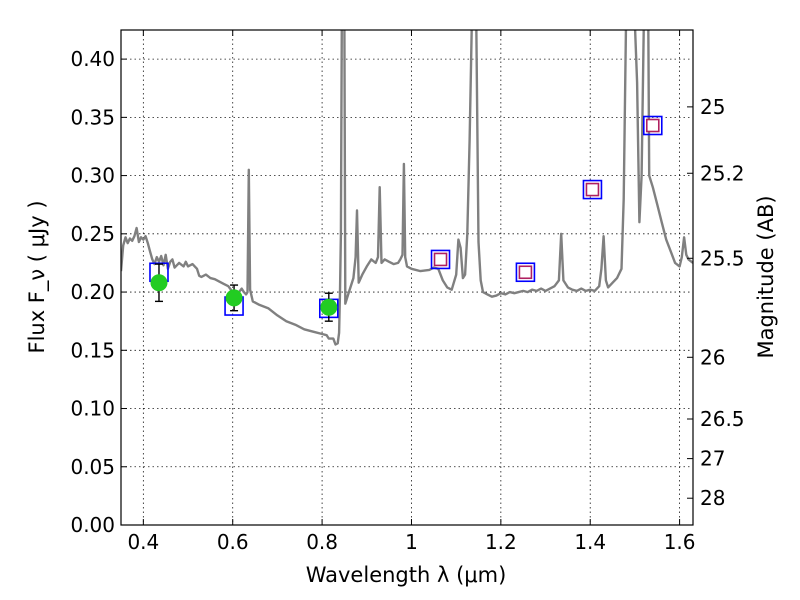  Describe the element at coordinates (37, 276) in the screenshot. I see `y-axis-title: Flux F_ν ( μJy )` at that location.